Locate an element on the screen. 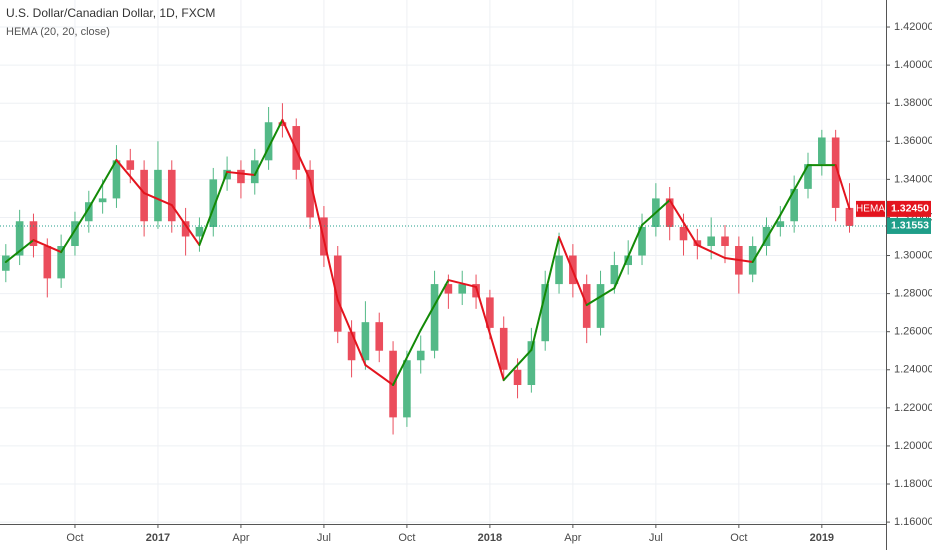 The width and height of the screenshot is (932, 555). y-tick-label: 1.26000 is located at coordinates (913, 332).